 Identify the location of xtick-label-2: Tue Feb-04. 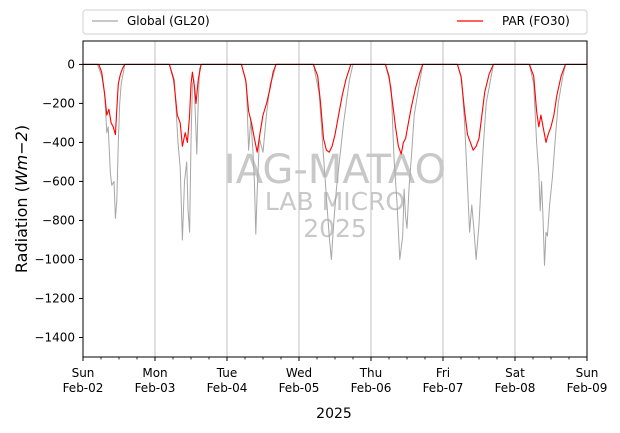
(227, 380).